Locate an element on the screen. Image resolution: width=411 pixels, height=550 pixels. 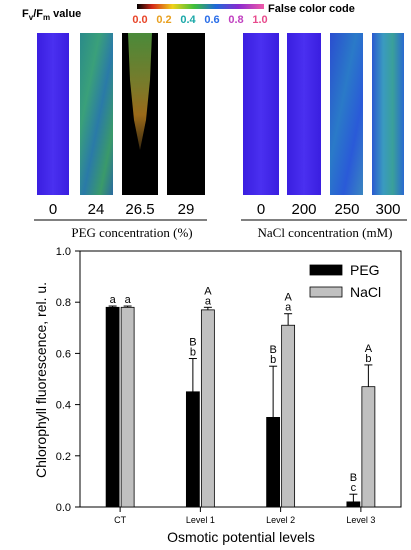
y-tick-label: 0.6 is located at coordinates (63, 354).